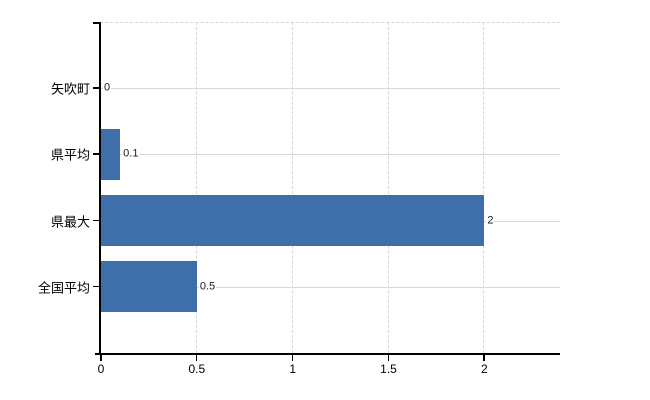 The image size is (650, 400). I want to click on value-label: 2, so click(490, 221).